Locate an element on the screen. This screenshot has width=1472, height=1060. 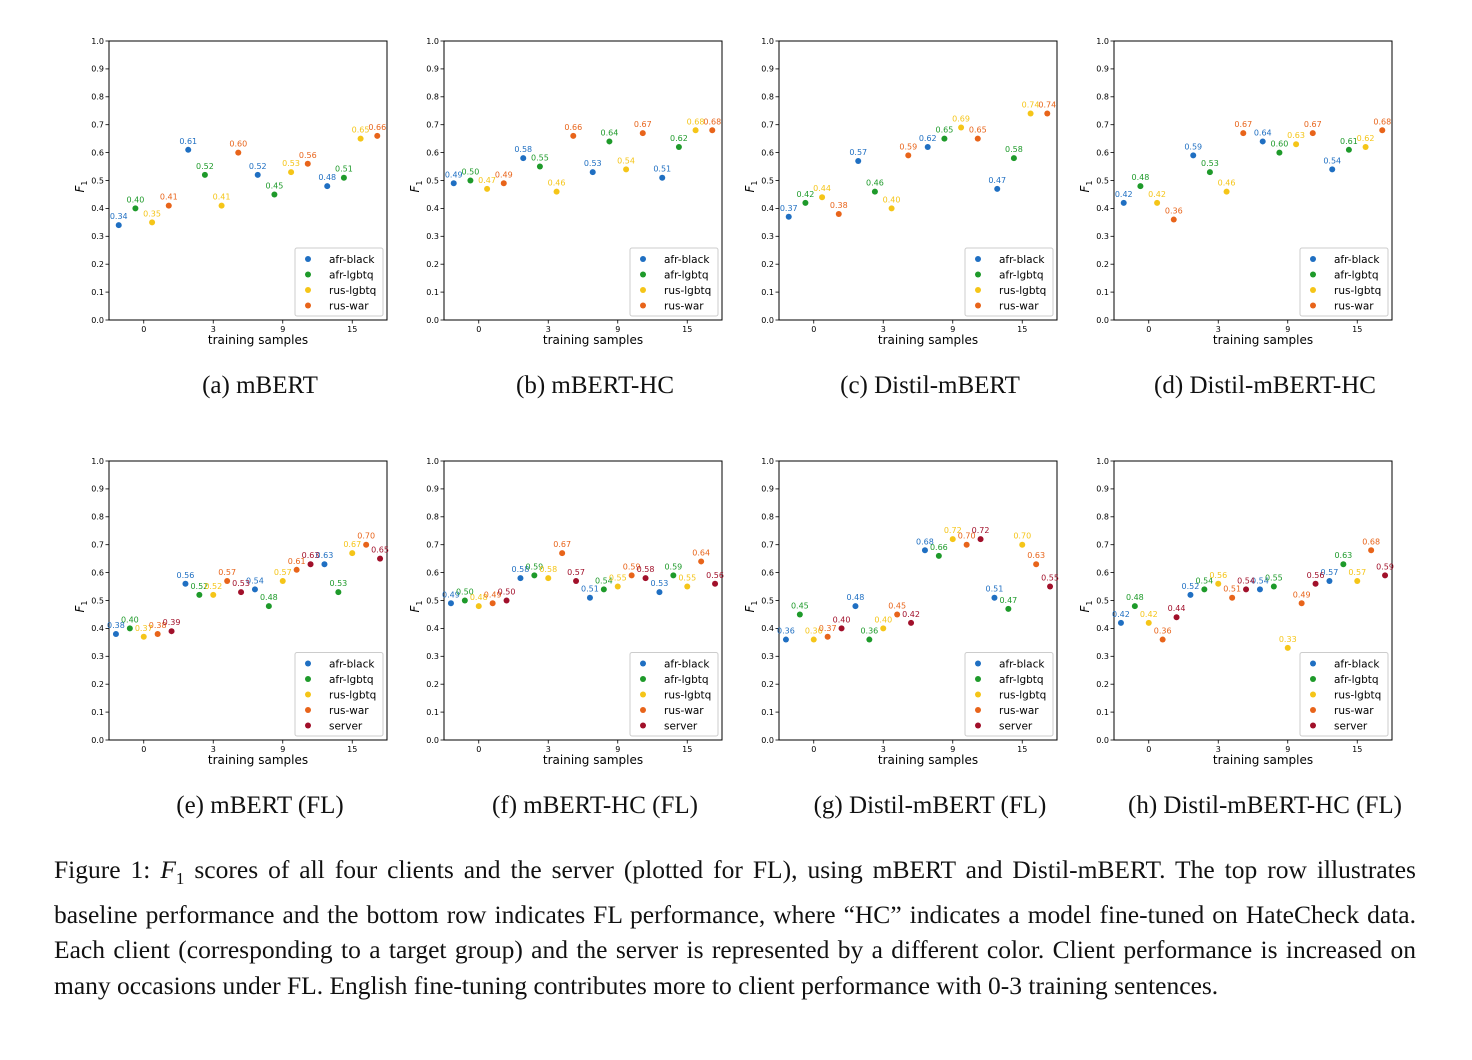
data-label-afr-black: 0.54 is located at coordinates (1332, 160).